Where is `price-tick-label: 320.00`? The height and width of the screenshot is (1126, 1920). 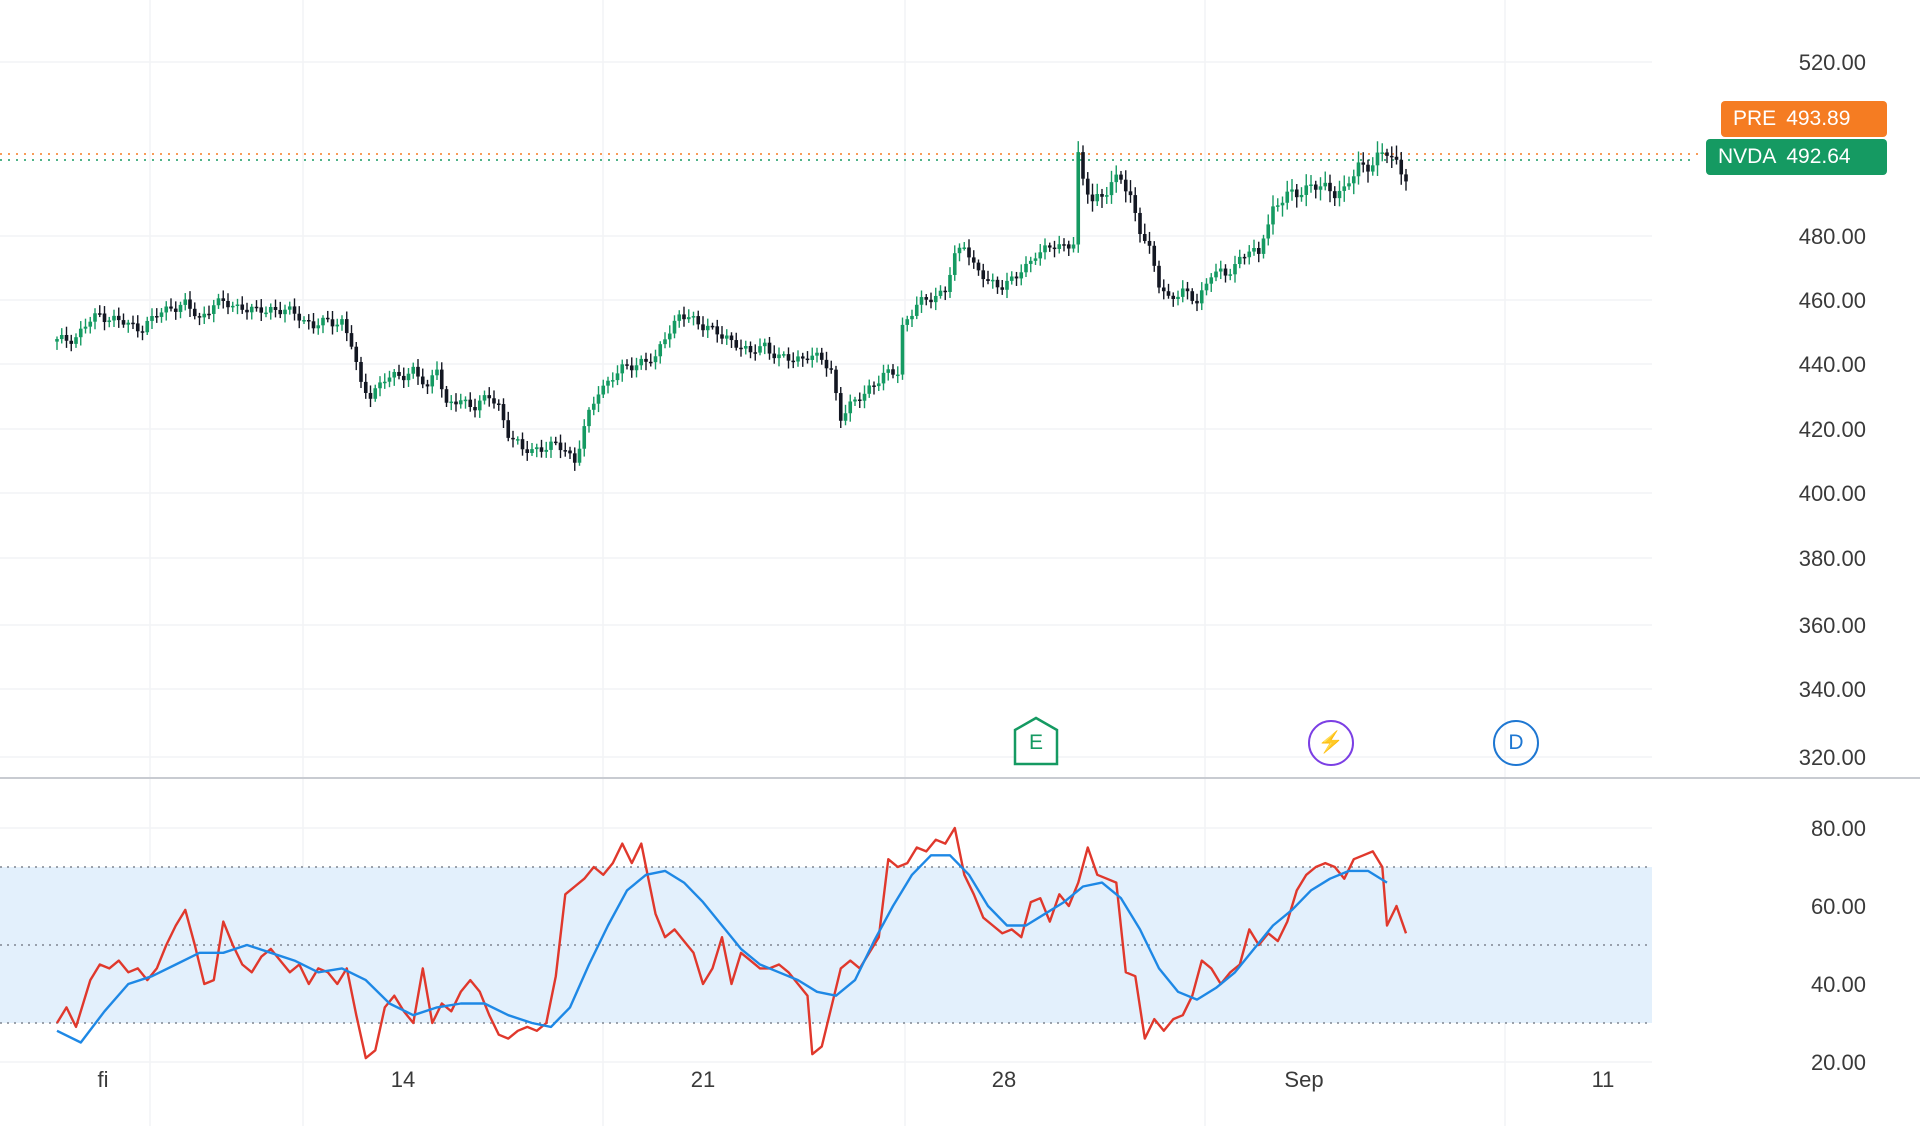 price-tick-label: 320.00 is located at coordinates (1832, 757).